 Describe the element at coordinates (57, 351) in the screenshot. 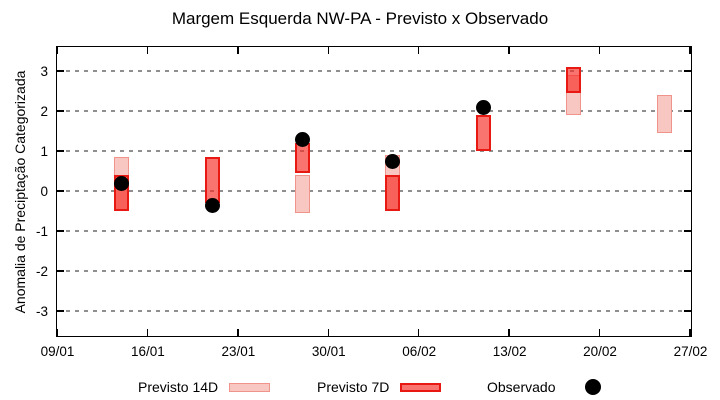

I see `x-tick-label: 09/01` at that location.